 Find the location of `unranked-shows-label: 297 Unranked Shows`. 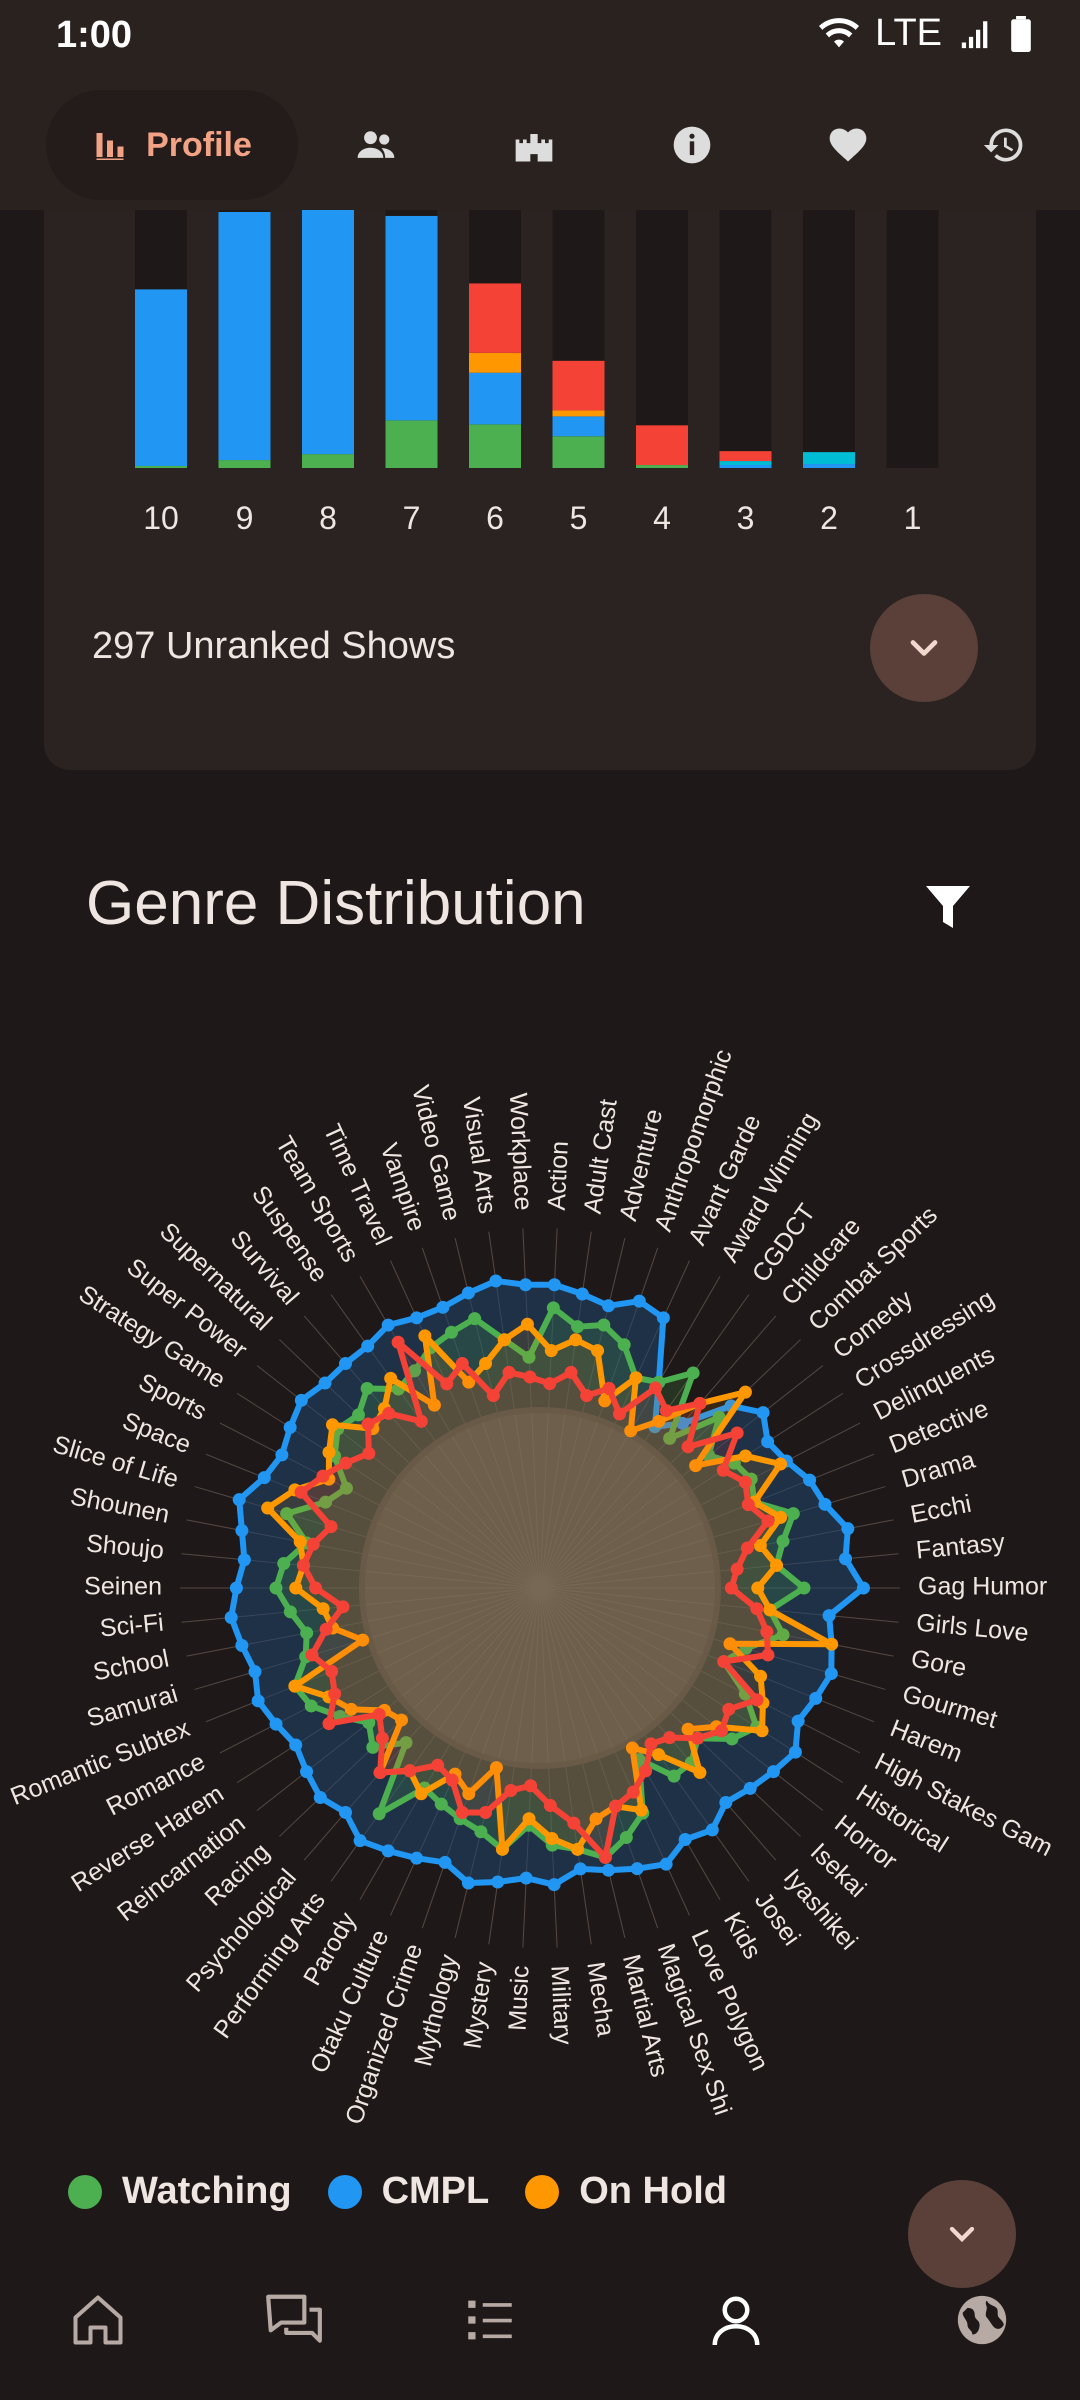

unranked-shows-label: 297 Unranked Shows is located at coordinates (274, 646).